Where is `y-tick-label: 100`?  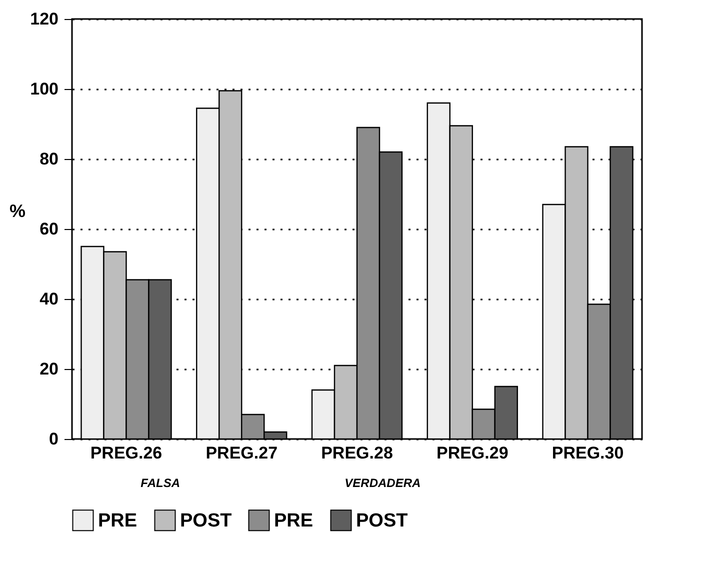
y-tick-label: 100 is located at coordinates (44, 89).